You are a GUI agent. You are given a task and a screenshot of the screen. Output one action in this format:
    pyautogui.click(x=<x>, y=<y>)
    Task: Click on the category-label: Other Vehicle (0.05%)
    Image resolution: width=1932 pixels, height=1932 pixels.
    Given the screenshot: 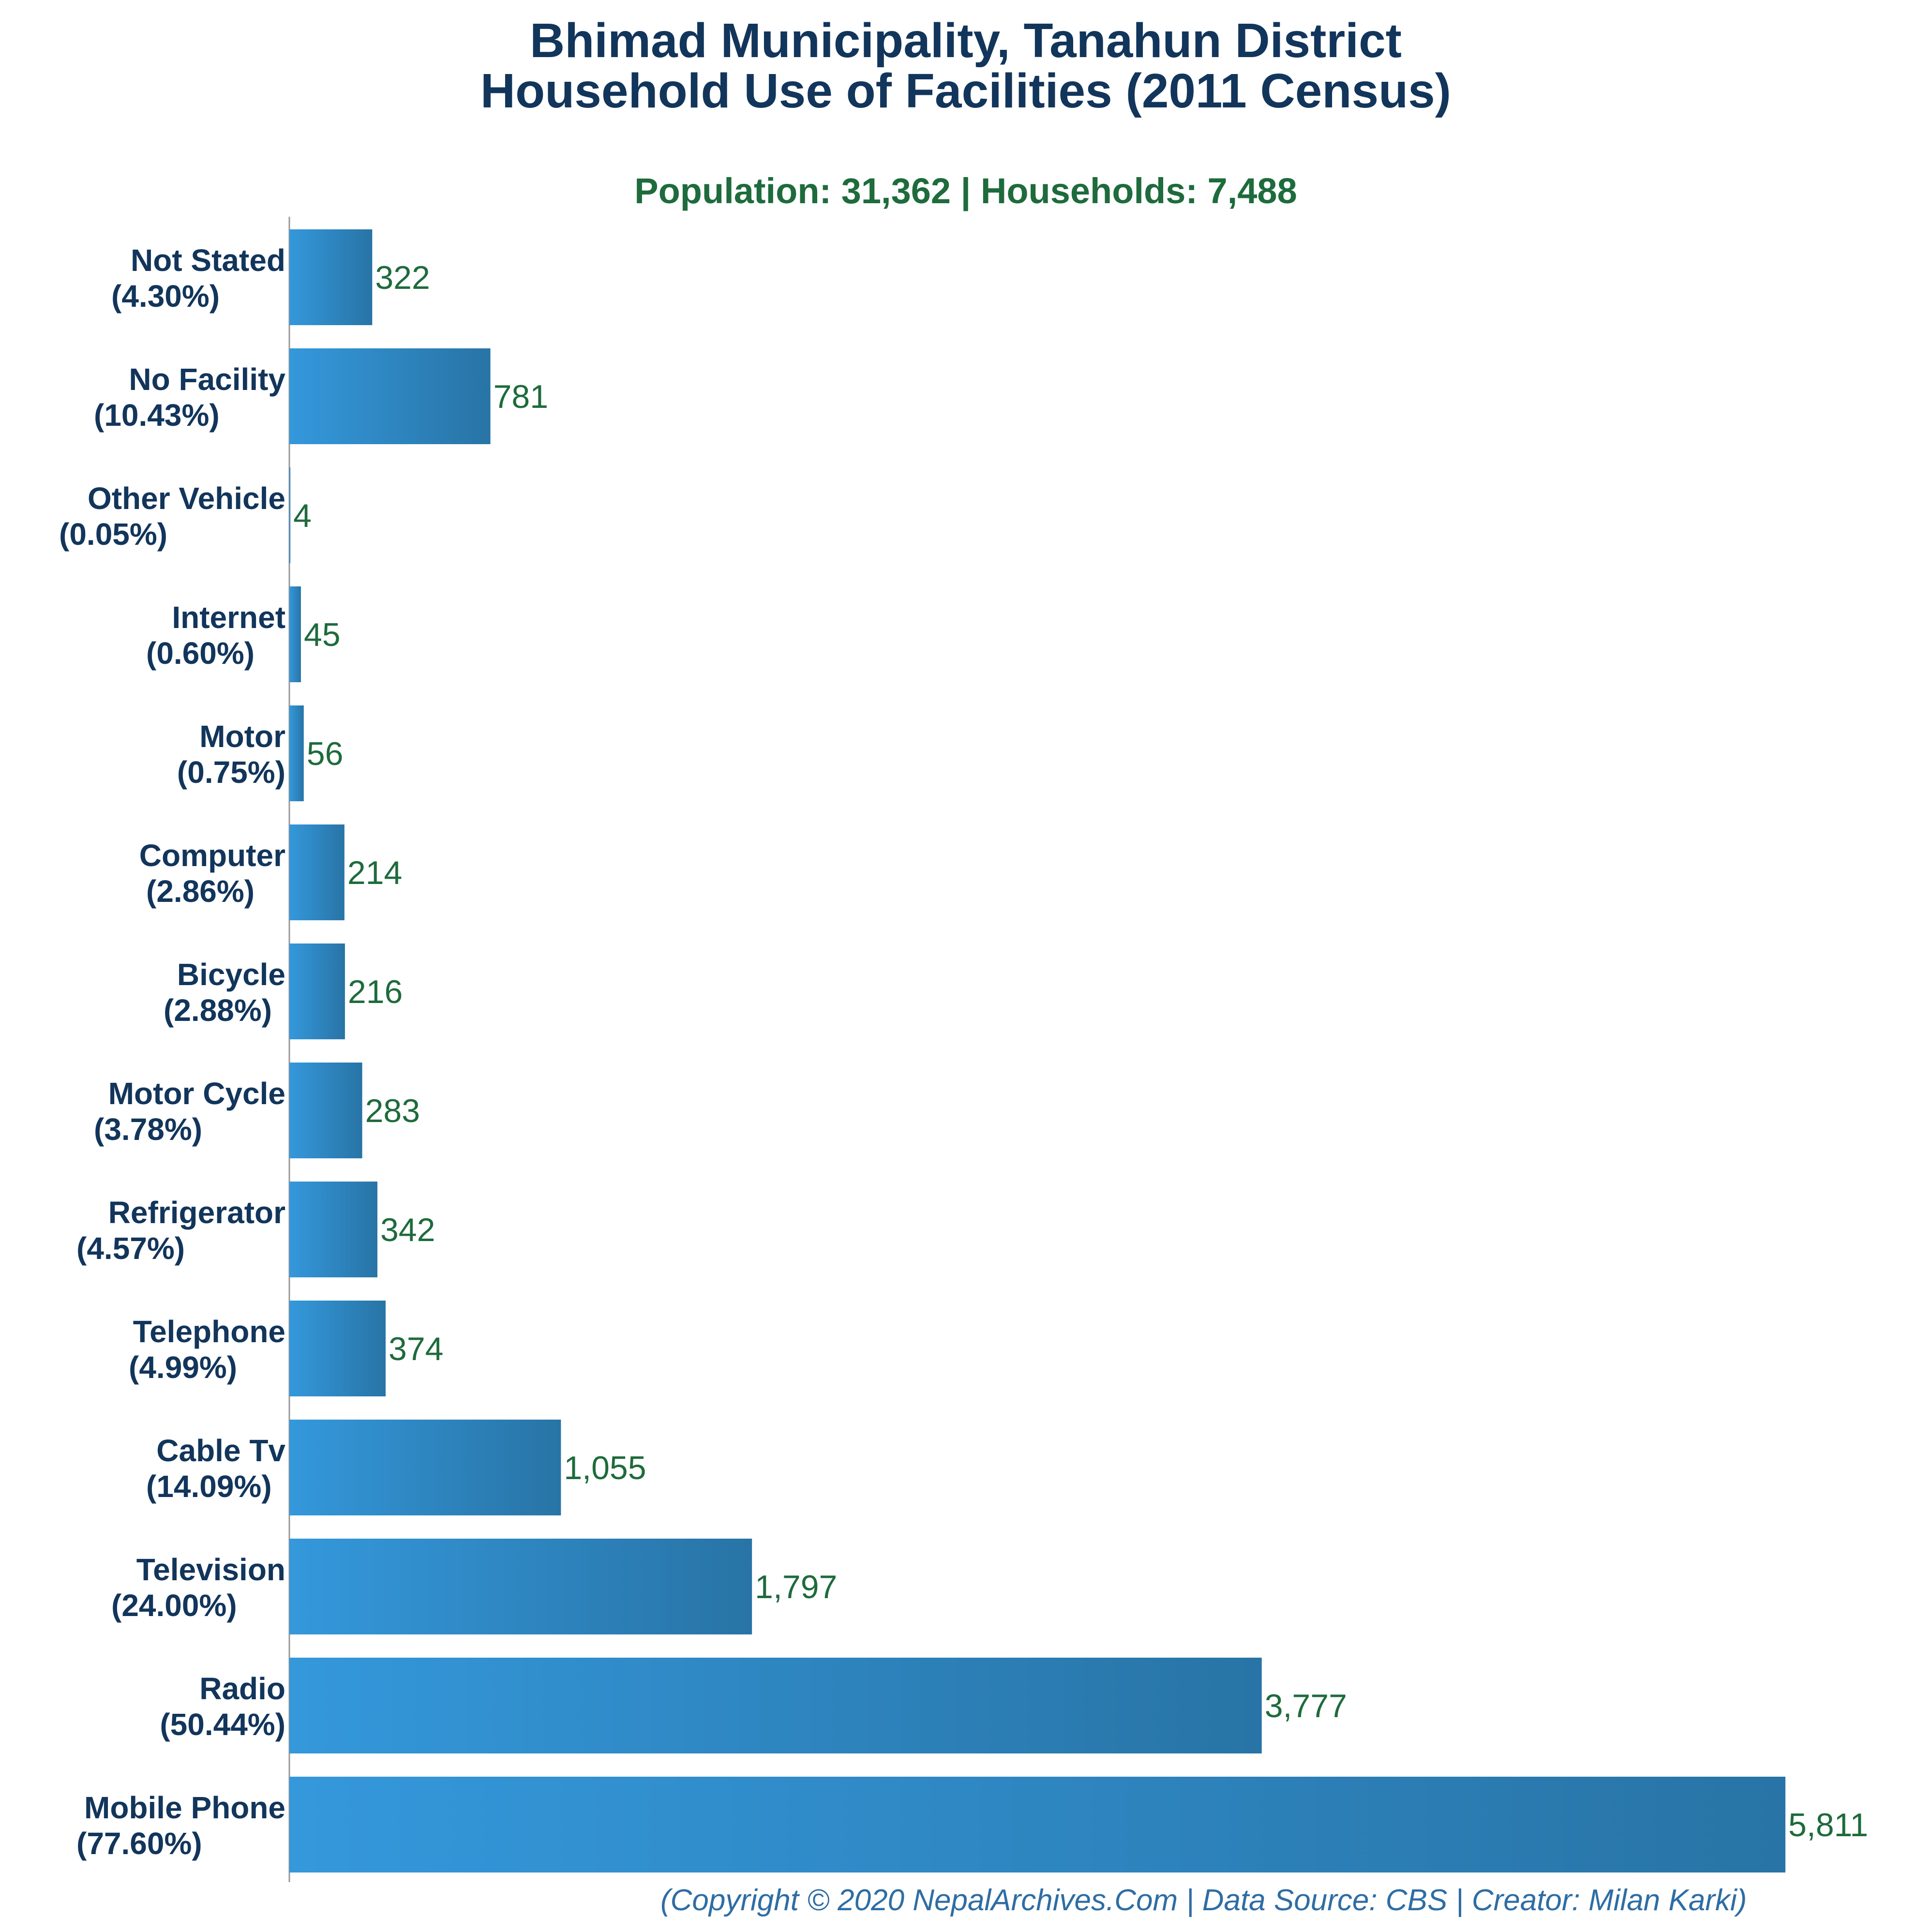 What is the action you would take?
    pyautogui.click(x=172, y=516)
    